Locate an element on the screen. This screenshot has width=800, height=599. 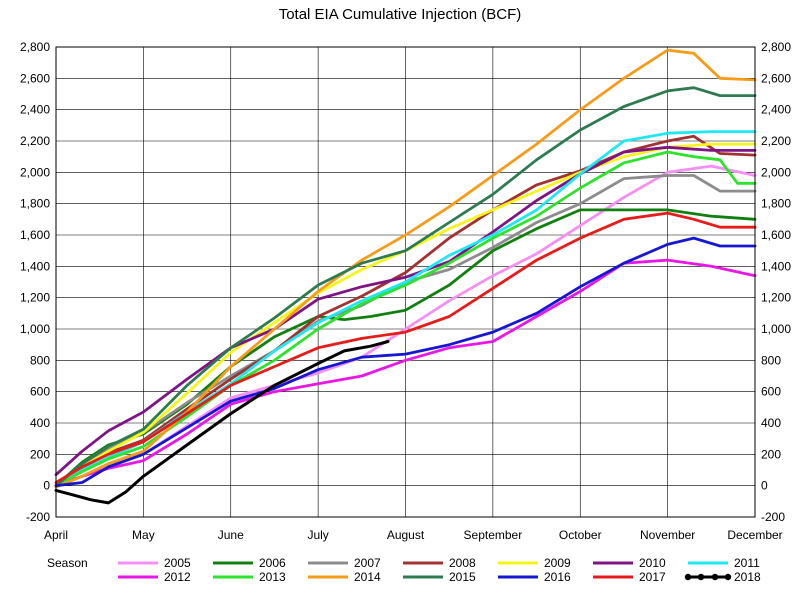
y-tick-label-right: 400 is located at coordinates (771, 423).